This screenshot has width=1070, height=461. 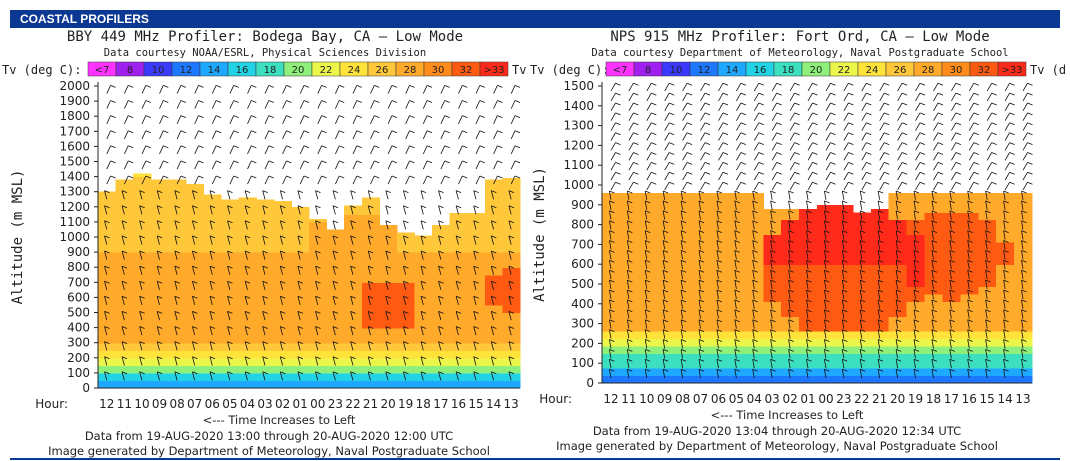 I want to click on scale-swatch-label: 26, so click(x=382, y=70).